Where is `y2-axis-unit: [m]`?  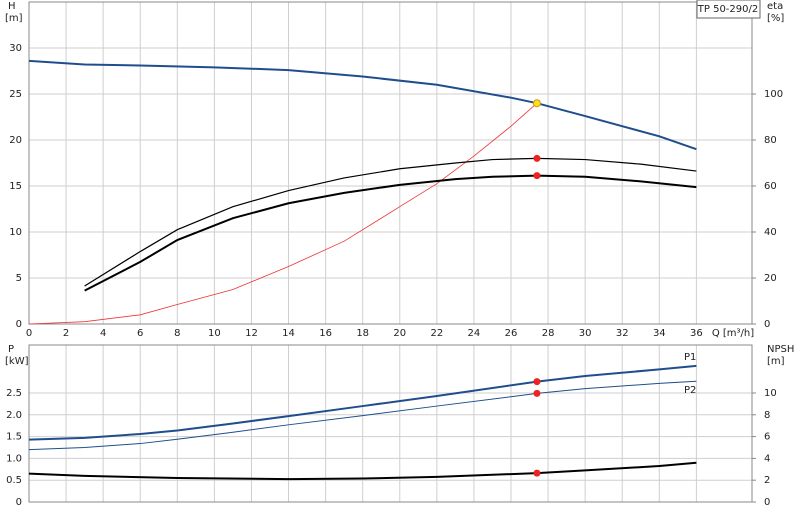 y2-axis-unit: [m] is located at coordinates (776, 361).